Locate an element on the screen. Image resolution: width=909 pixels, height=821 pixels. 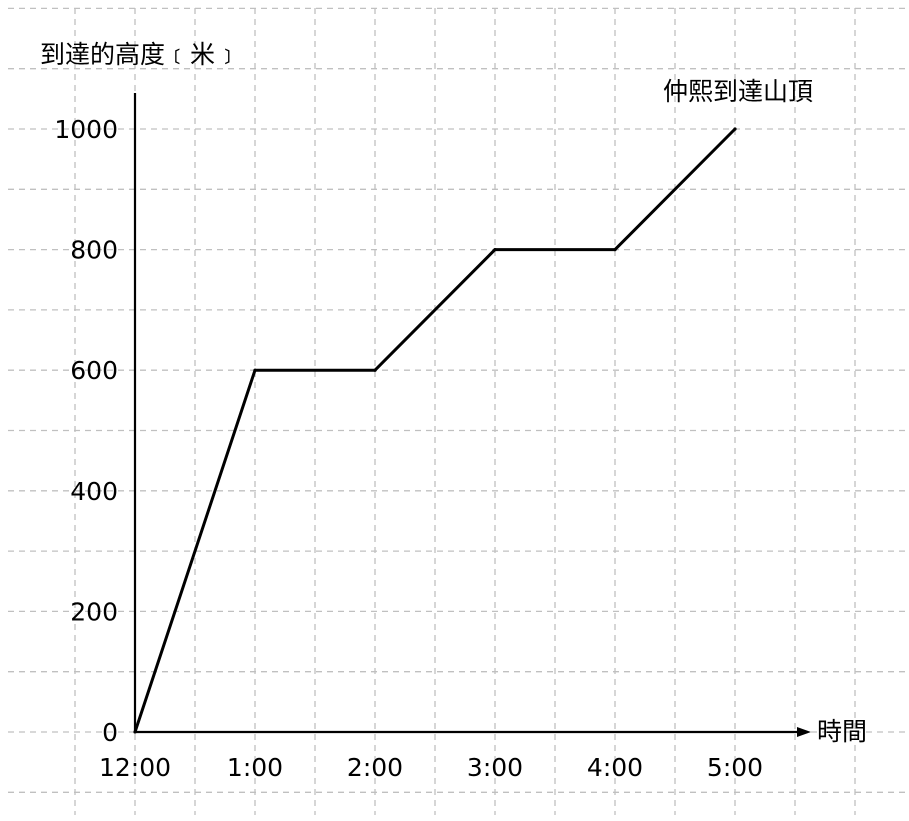
y-tick-label: 200 is located at coordinates (94, 611).